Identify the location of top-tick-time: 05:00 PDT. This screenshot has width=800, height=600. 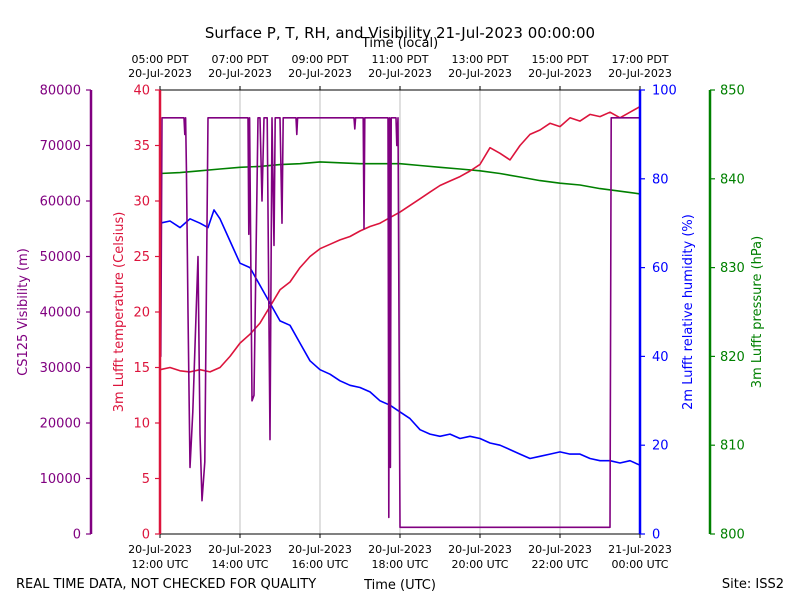
(159, 59).